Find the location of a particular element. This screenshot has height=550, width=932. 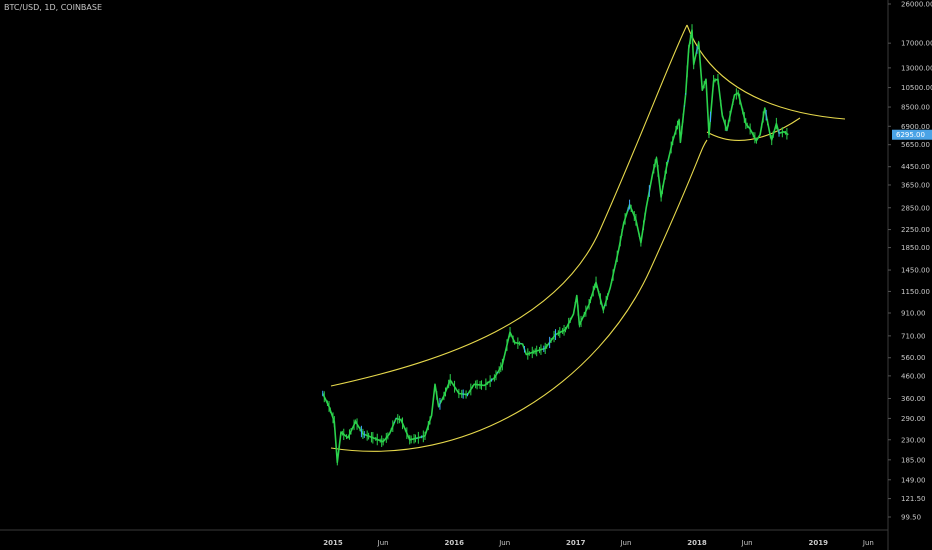

y-tick-label: 8500.00 is located at coordinates (915, 108).